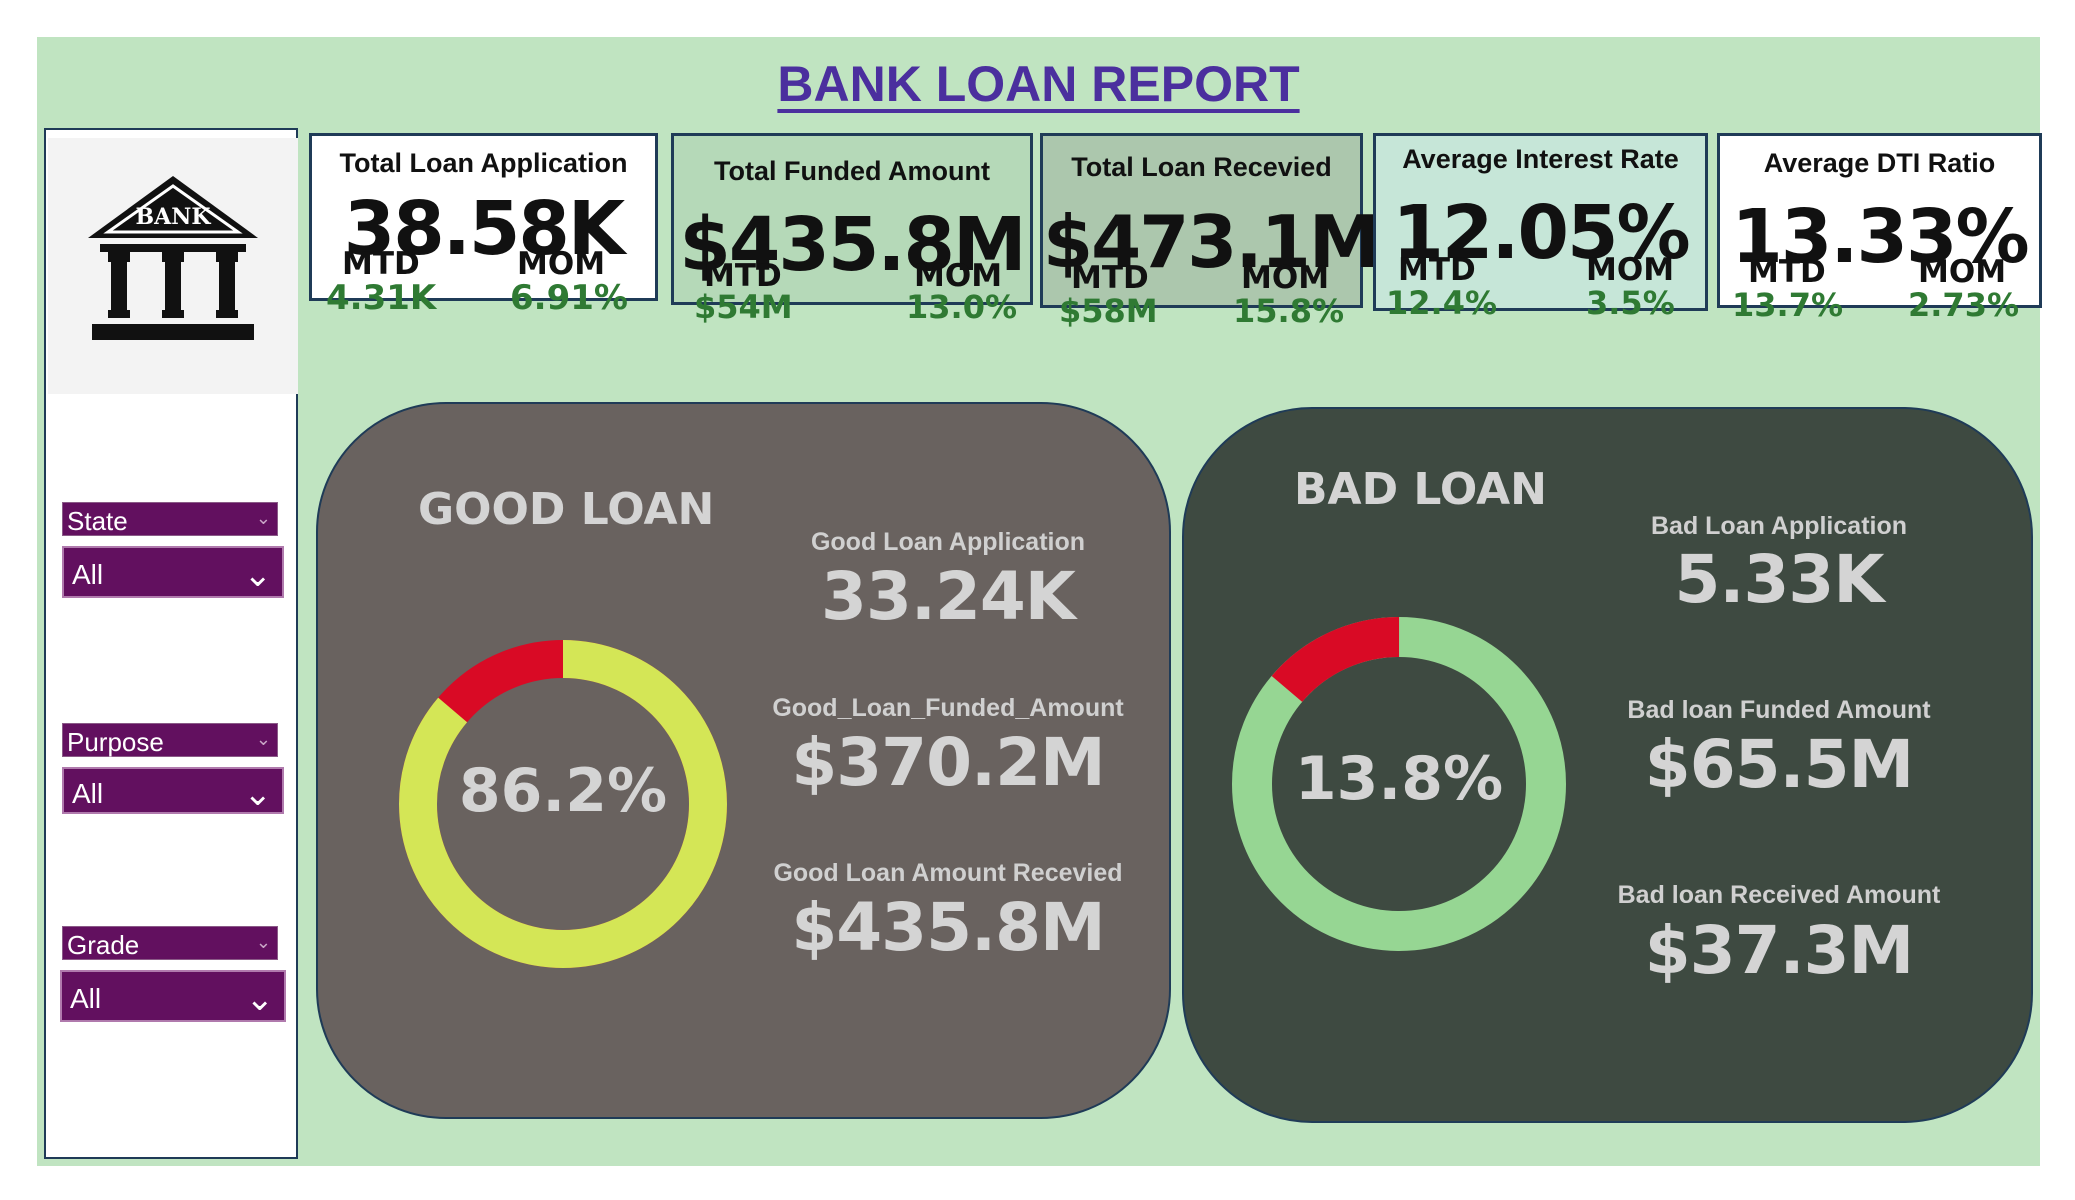  What do you see at coordinates (1630, 303) in the screenshot?
I see `kpi-mom-value: 3.5%` at bounding box center [1630, 303].